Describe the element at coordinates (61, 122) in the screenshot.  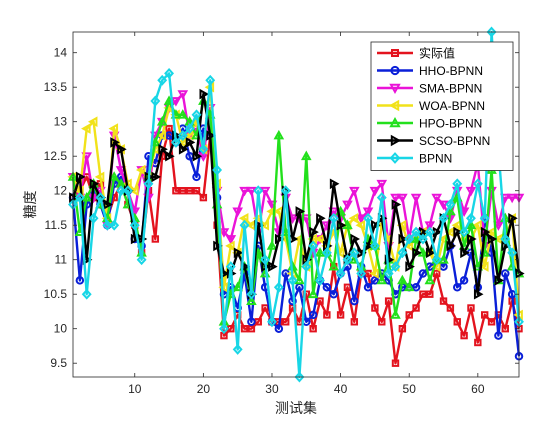
I see `y-tick-label: 13` at that location.